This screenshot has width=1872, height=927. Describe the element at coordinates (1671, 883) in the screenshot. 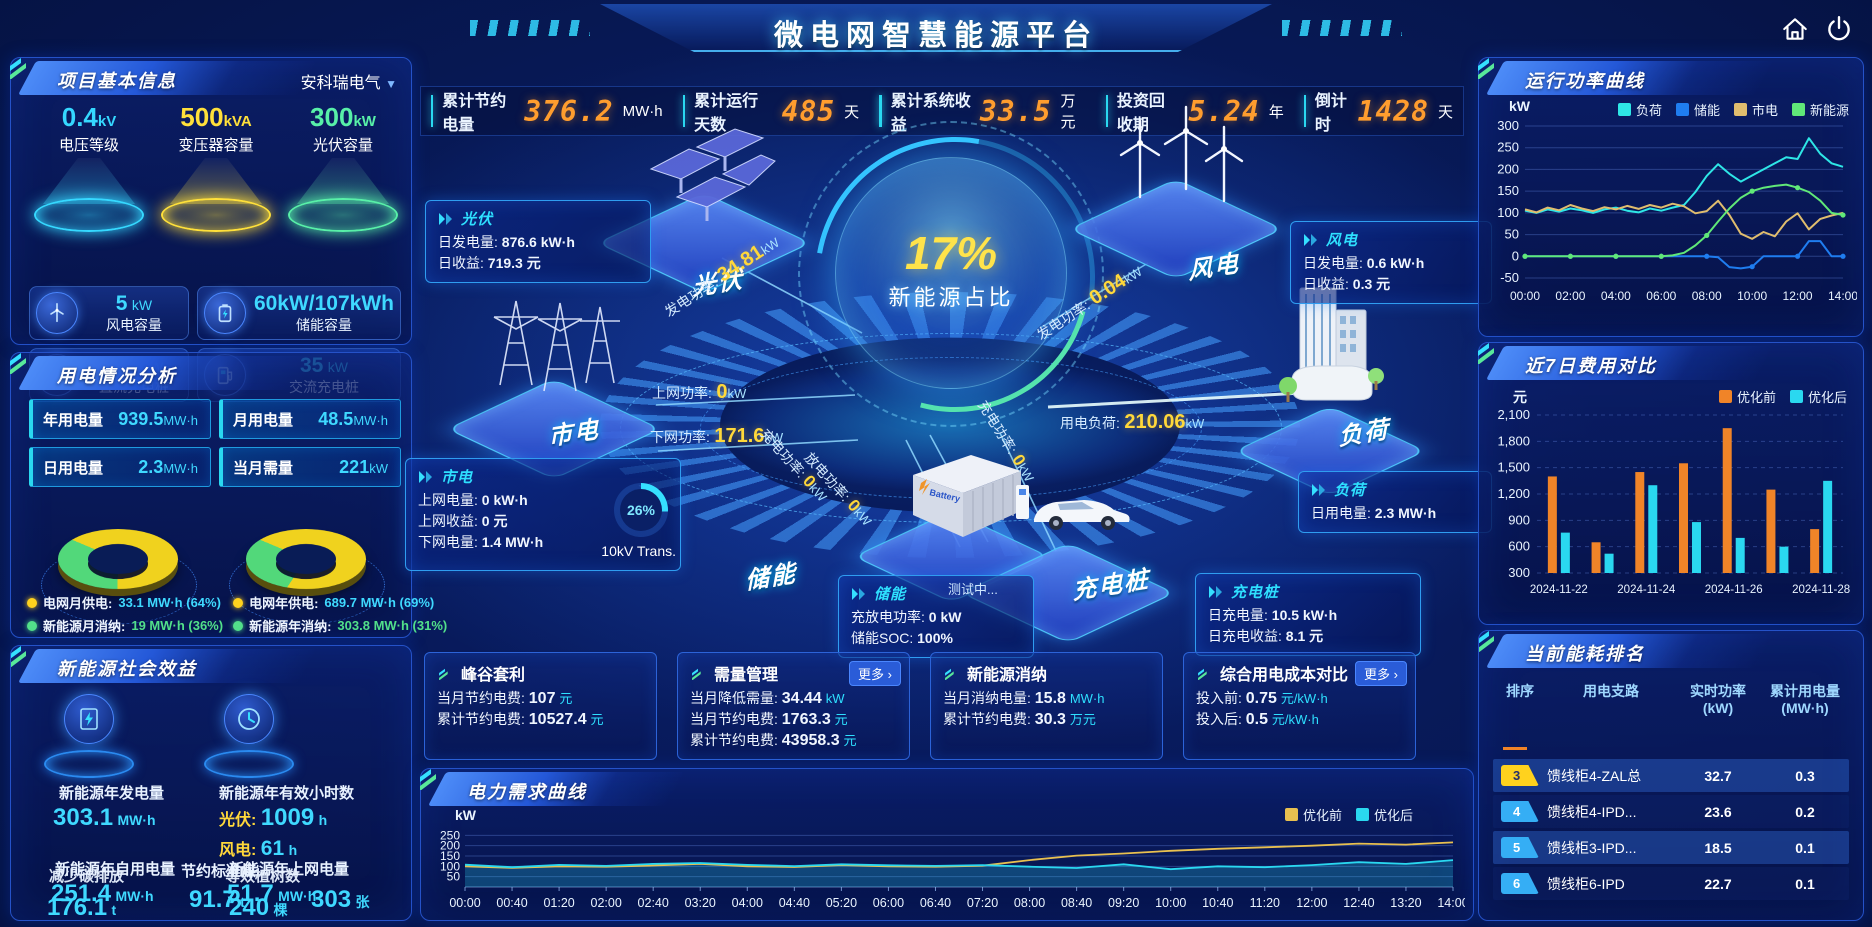

I see `table-row: 6 馈线柜6-IPD 22.7 0.1` at that location.